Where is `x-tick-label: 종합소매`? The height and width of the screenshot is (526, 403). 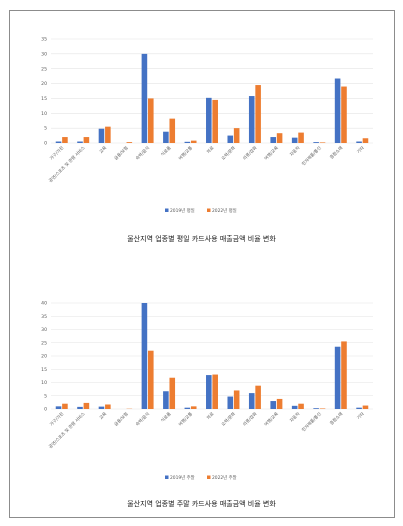
x-tick-label: 종합소매 is located at coordinates (336, 418).